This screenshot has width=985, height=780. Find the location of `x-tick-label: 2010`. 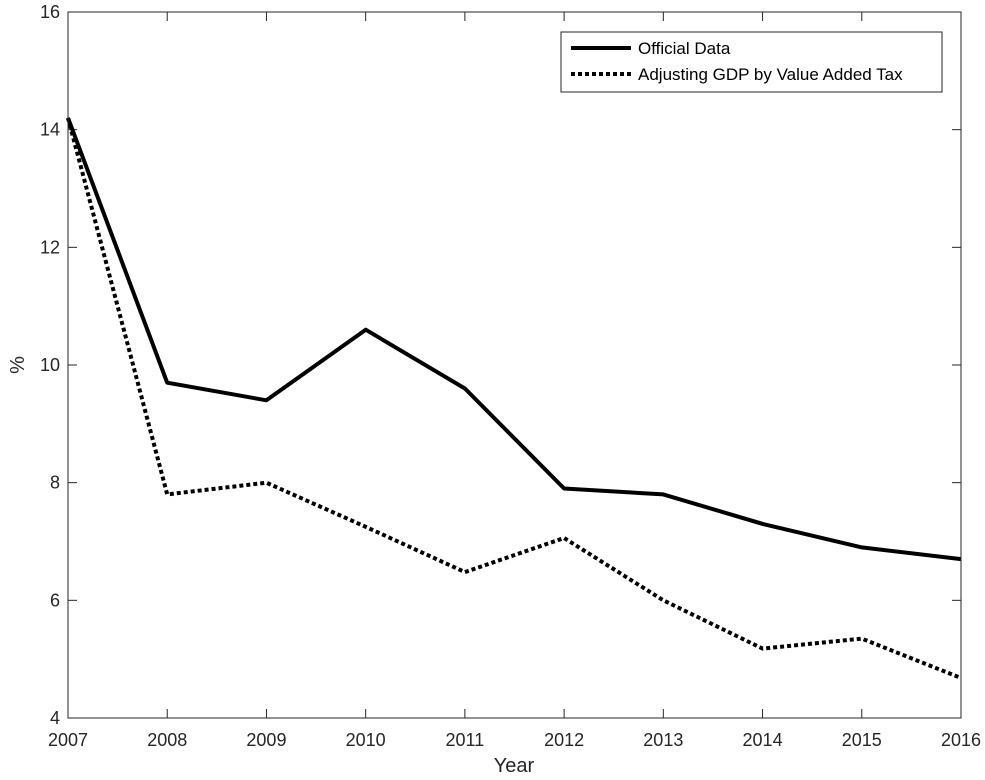

x-tick-label: 2010 is located at coordinates (366, 740).